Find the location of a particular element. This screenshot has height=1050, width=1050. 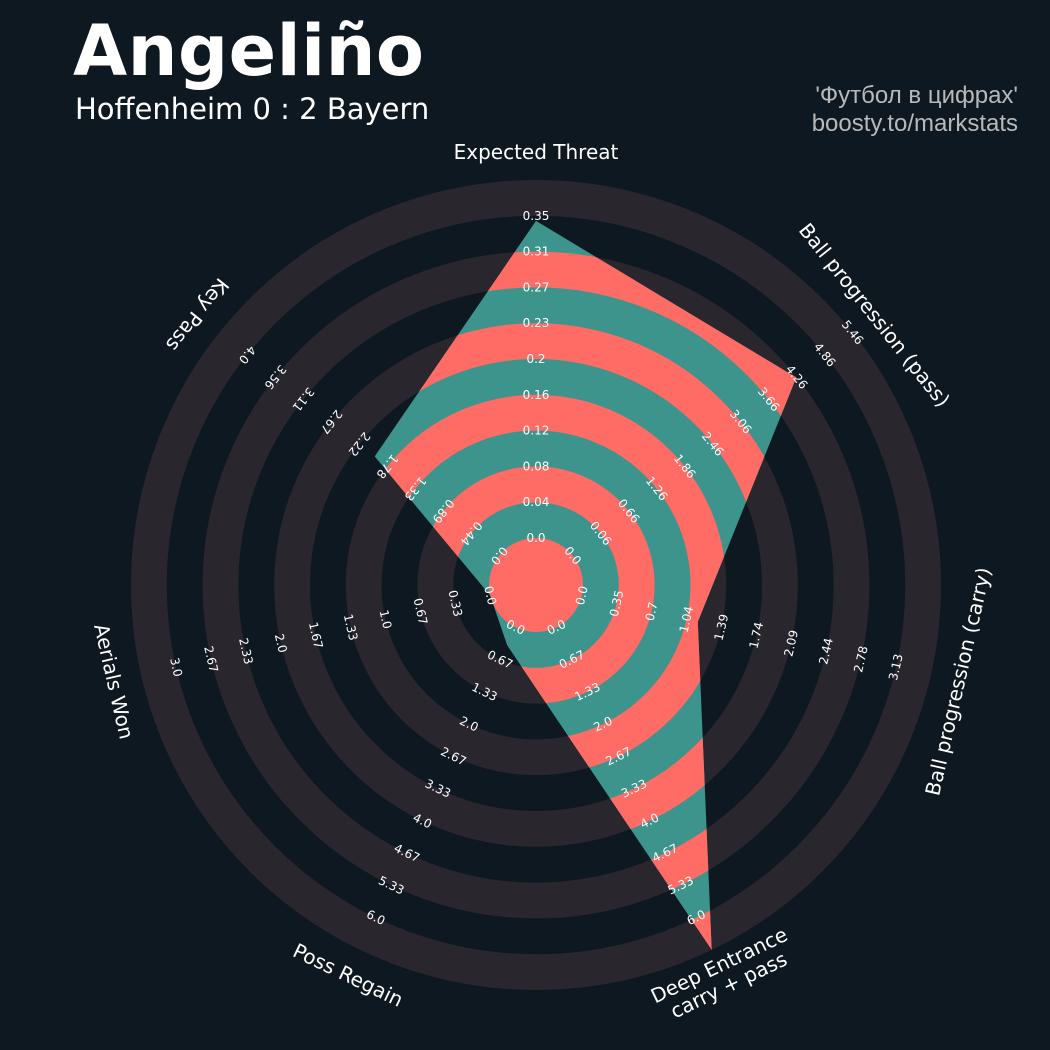

match-title: Hoffenheim 0 : 2 Bayern is located at coordinates (252, 109).